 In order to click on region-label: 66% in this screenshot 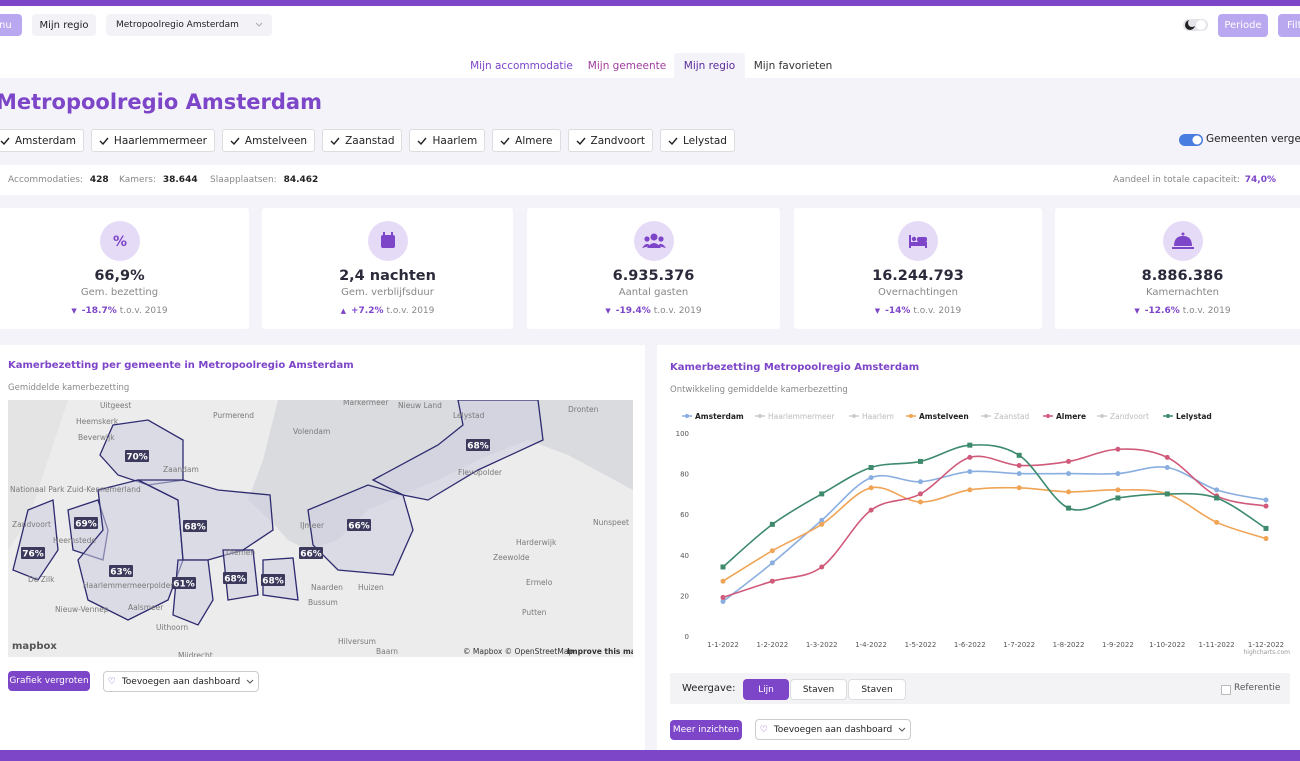, I will do `click(359, 527)`.